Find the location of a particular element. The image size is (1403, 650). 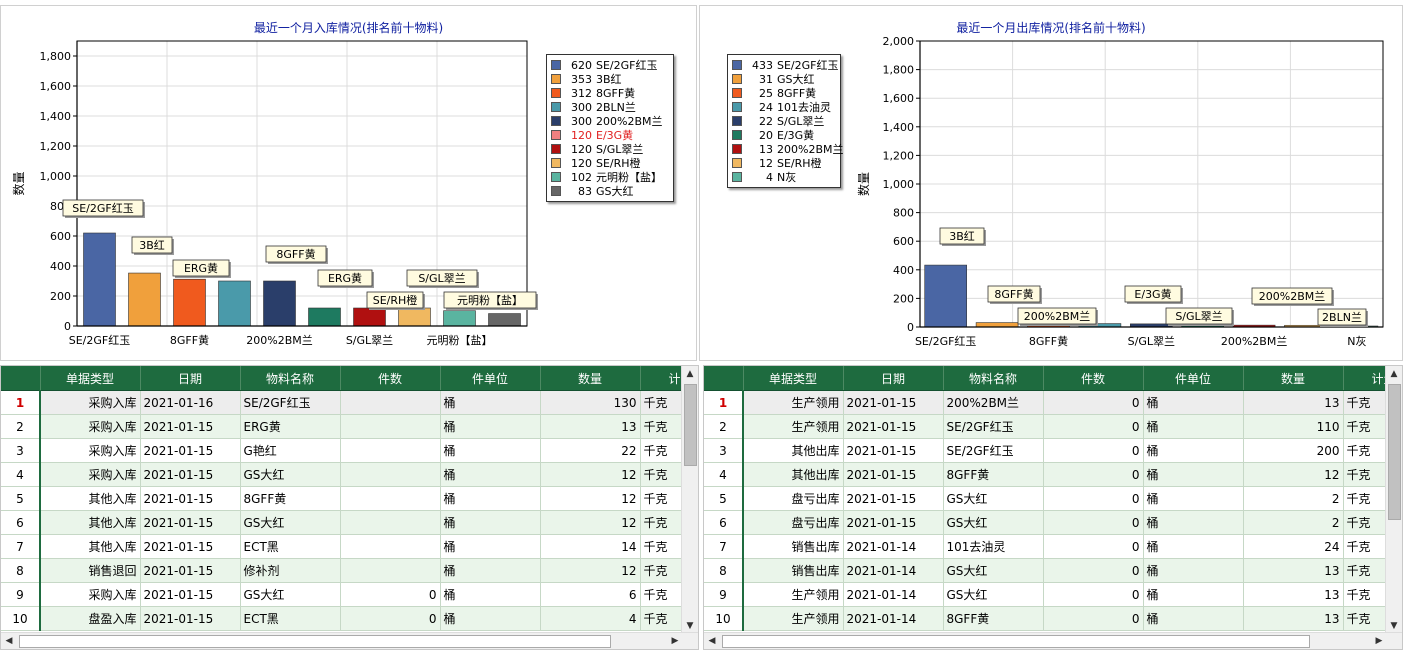

cell-name: G艳红 is located at coordinates (290, 450).